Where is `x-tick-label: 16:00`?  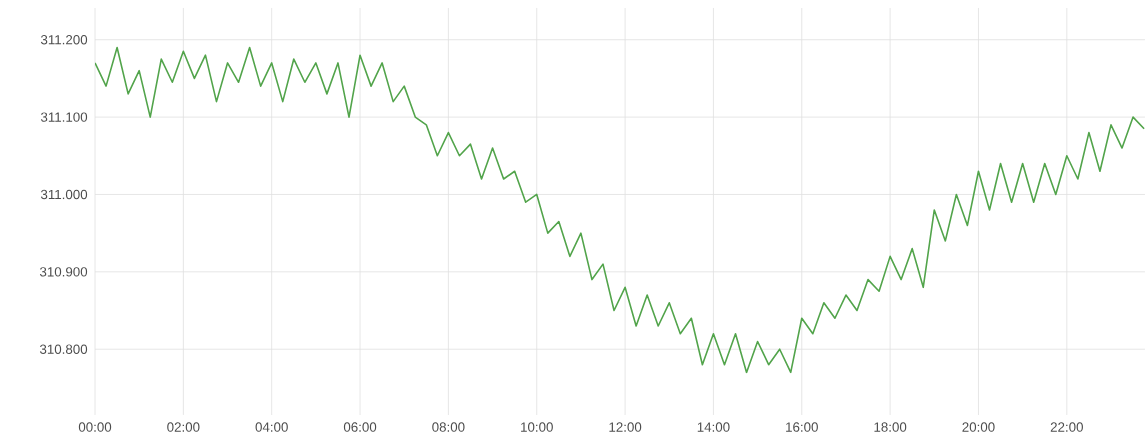 x-tick-label: 16:00 is located at coordinates (802, 427).